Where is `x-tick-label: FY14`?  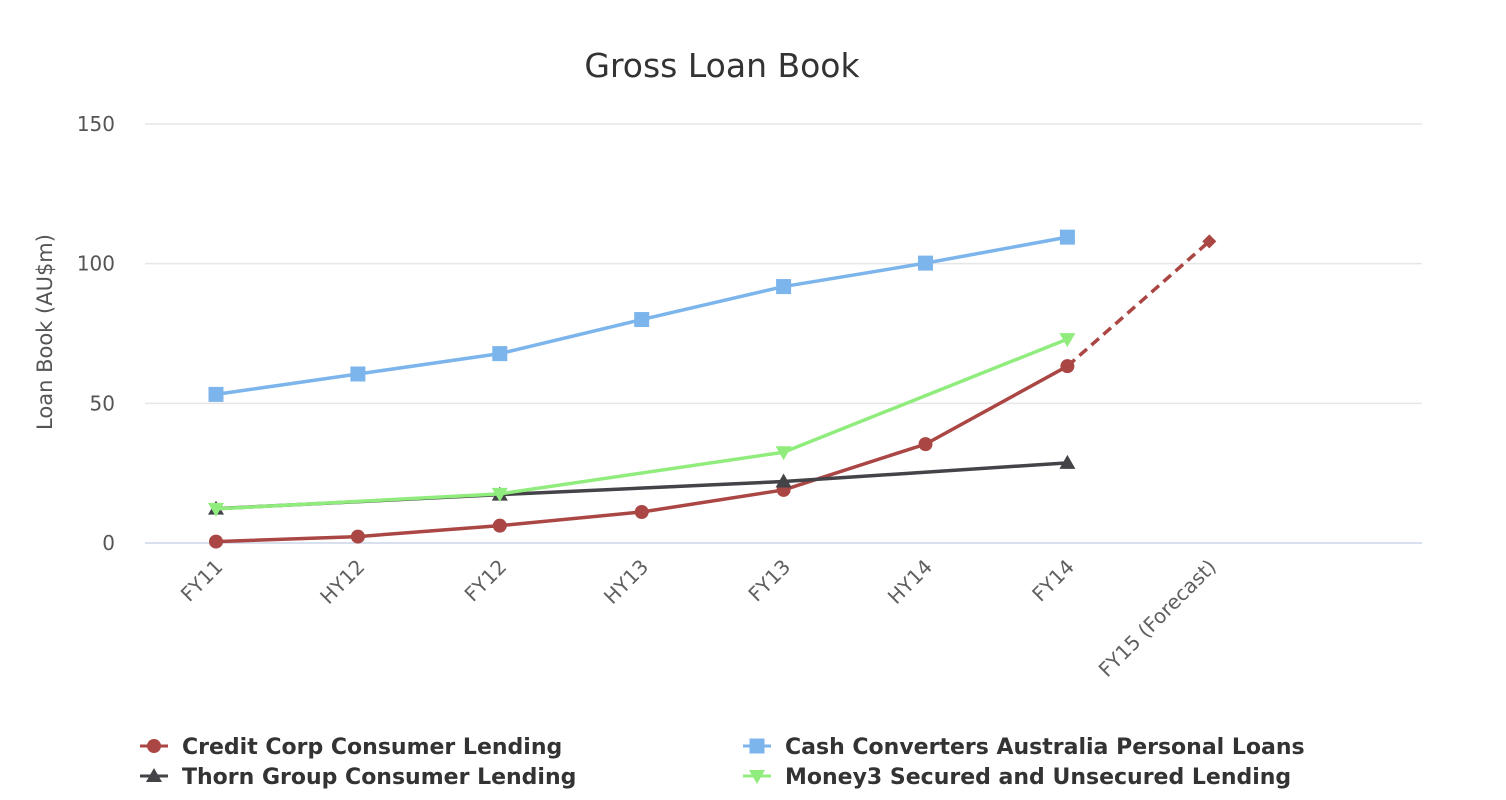 x-tick-label: FY14 is located at coordinates (1053, 581).